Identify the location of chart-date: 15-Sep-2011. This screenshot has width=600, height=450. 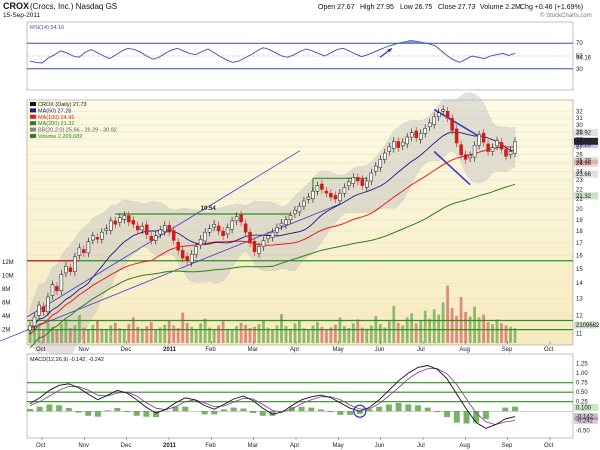
(21, 15).